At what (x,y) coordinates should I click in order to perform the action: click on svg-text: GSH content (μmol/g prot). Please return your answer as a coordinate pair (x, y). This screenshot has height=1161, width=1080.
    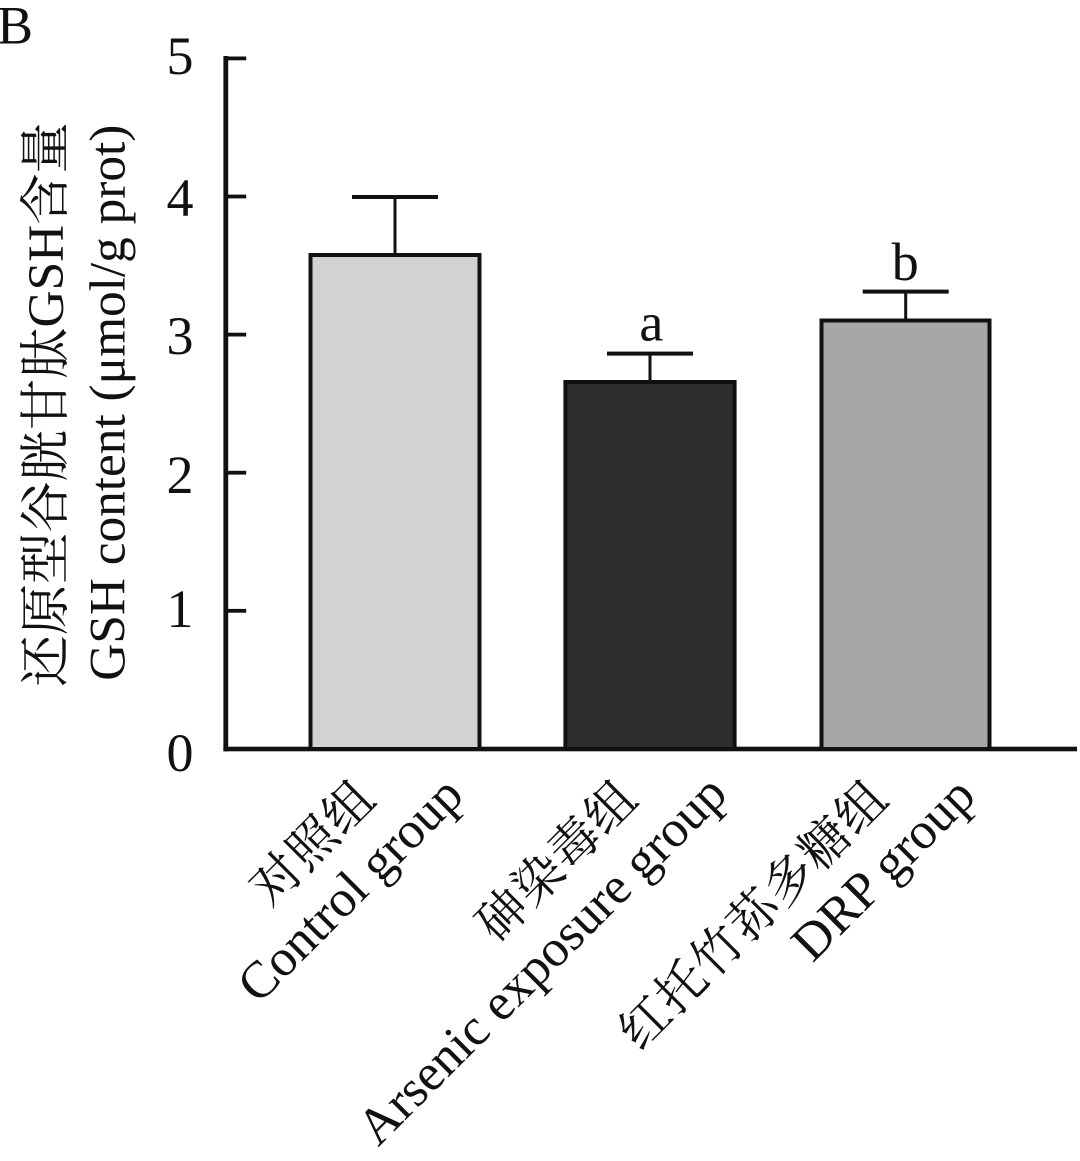
    Looking at the image, I should click on (107, 403).